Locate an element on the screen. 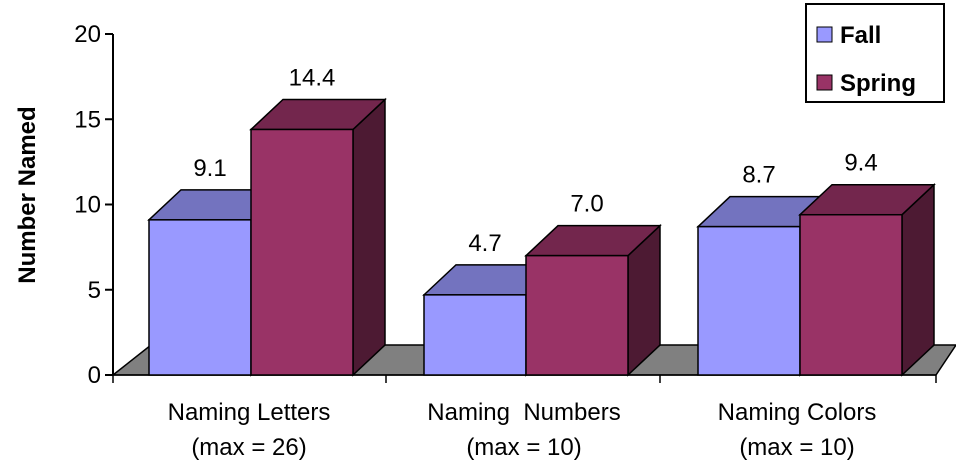 The height and width of the screenshot is (466, 956). category-name: Naming Colors is located at coordinates (797, 412).